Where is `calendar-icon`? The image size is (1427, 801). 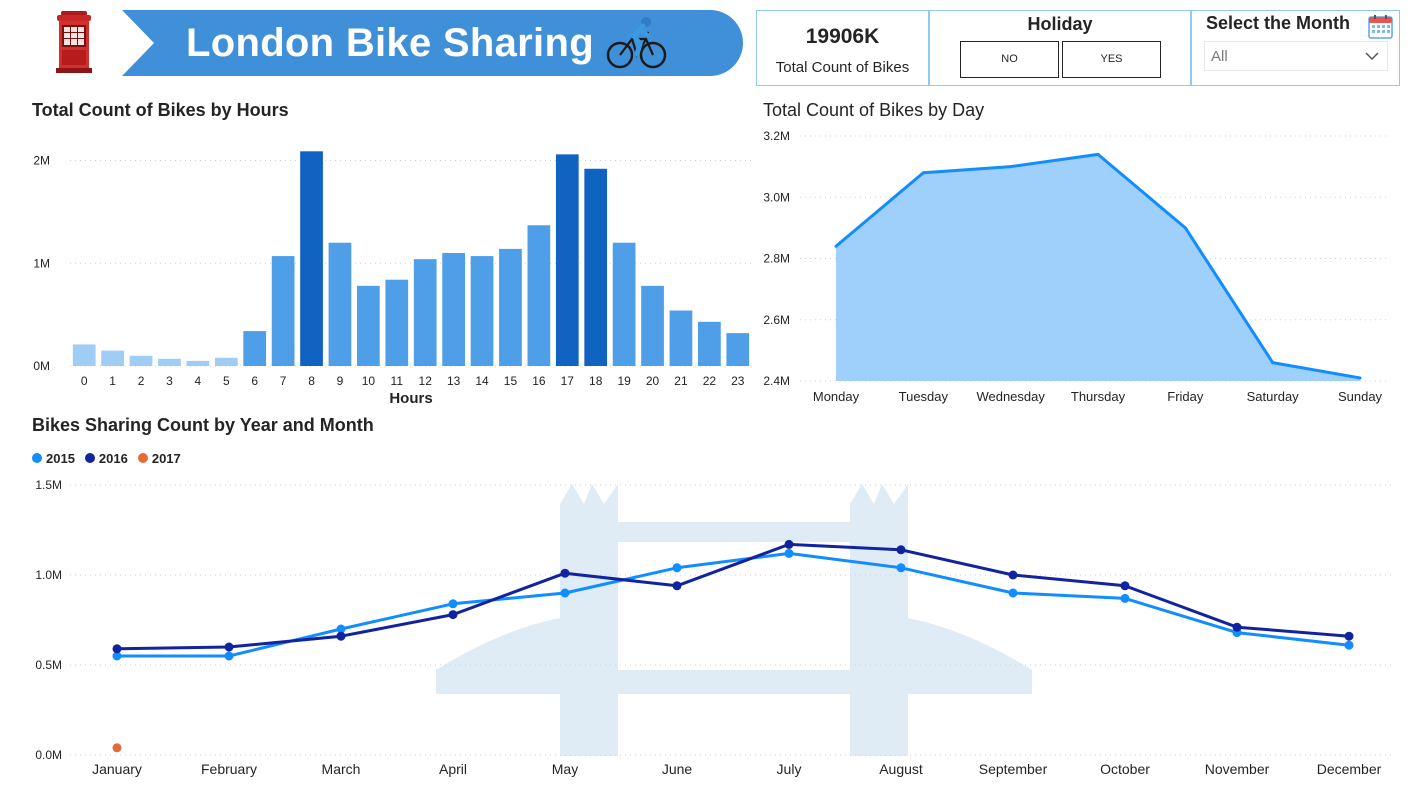 calendar-icon is located at coordinates (1380, 27).